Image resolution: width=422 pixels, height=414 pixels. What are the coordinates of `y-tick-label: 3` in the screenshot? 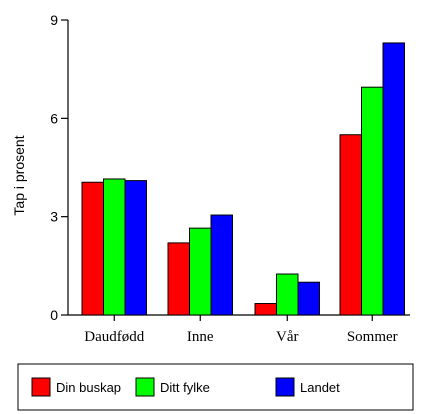 It's located at (54, 217).